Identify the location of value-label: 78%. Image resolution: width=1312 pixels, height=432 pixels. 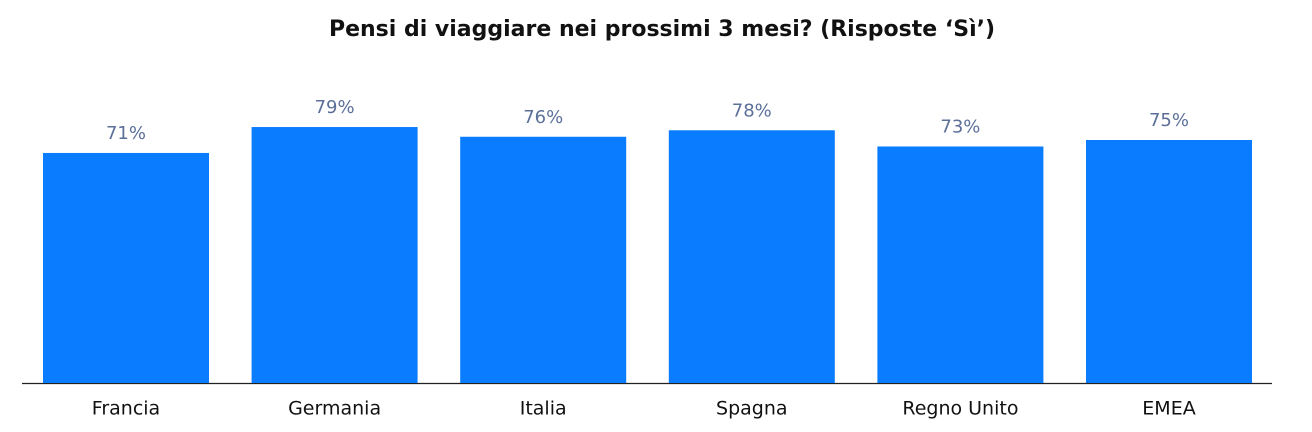
(752, 110).